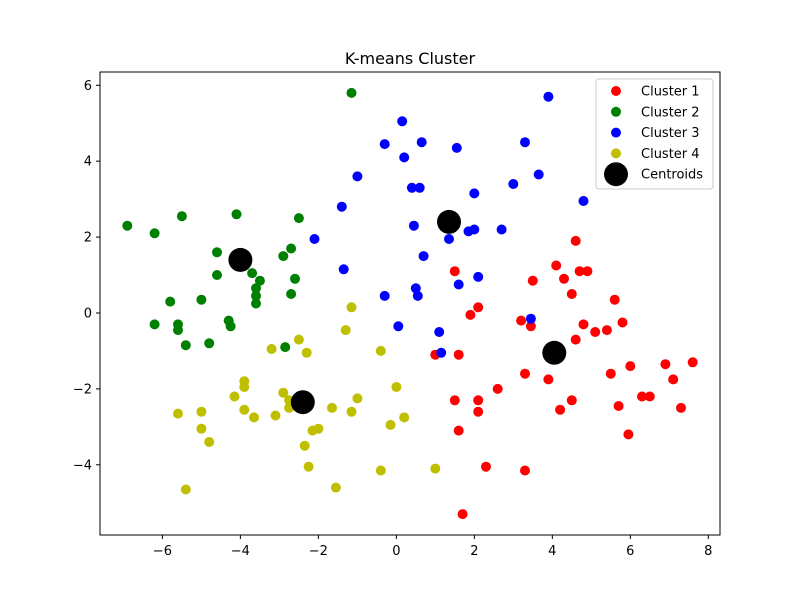  What do you see at coordinates (88, 86) in the screenshot?
I see `y-tick-label: 6` at bounding box center [88, 86].